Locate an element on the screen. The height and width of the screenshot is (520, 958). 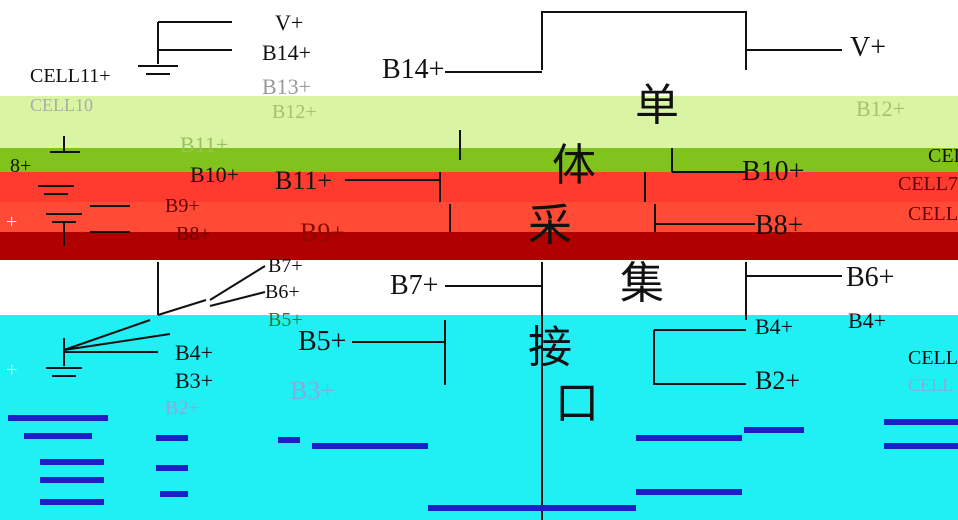
chip-right-b8: B8+ is located at coordinates (779, 225).